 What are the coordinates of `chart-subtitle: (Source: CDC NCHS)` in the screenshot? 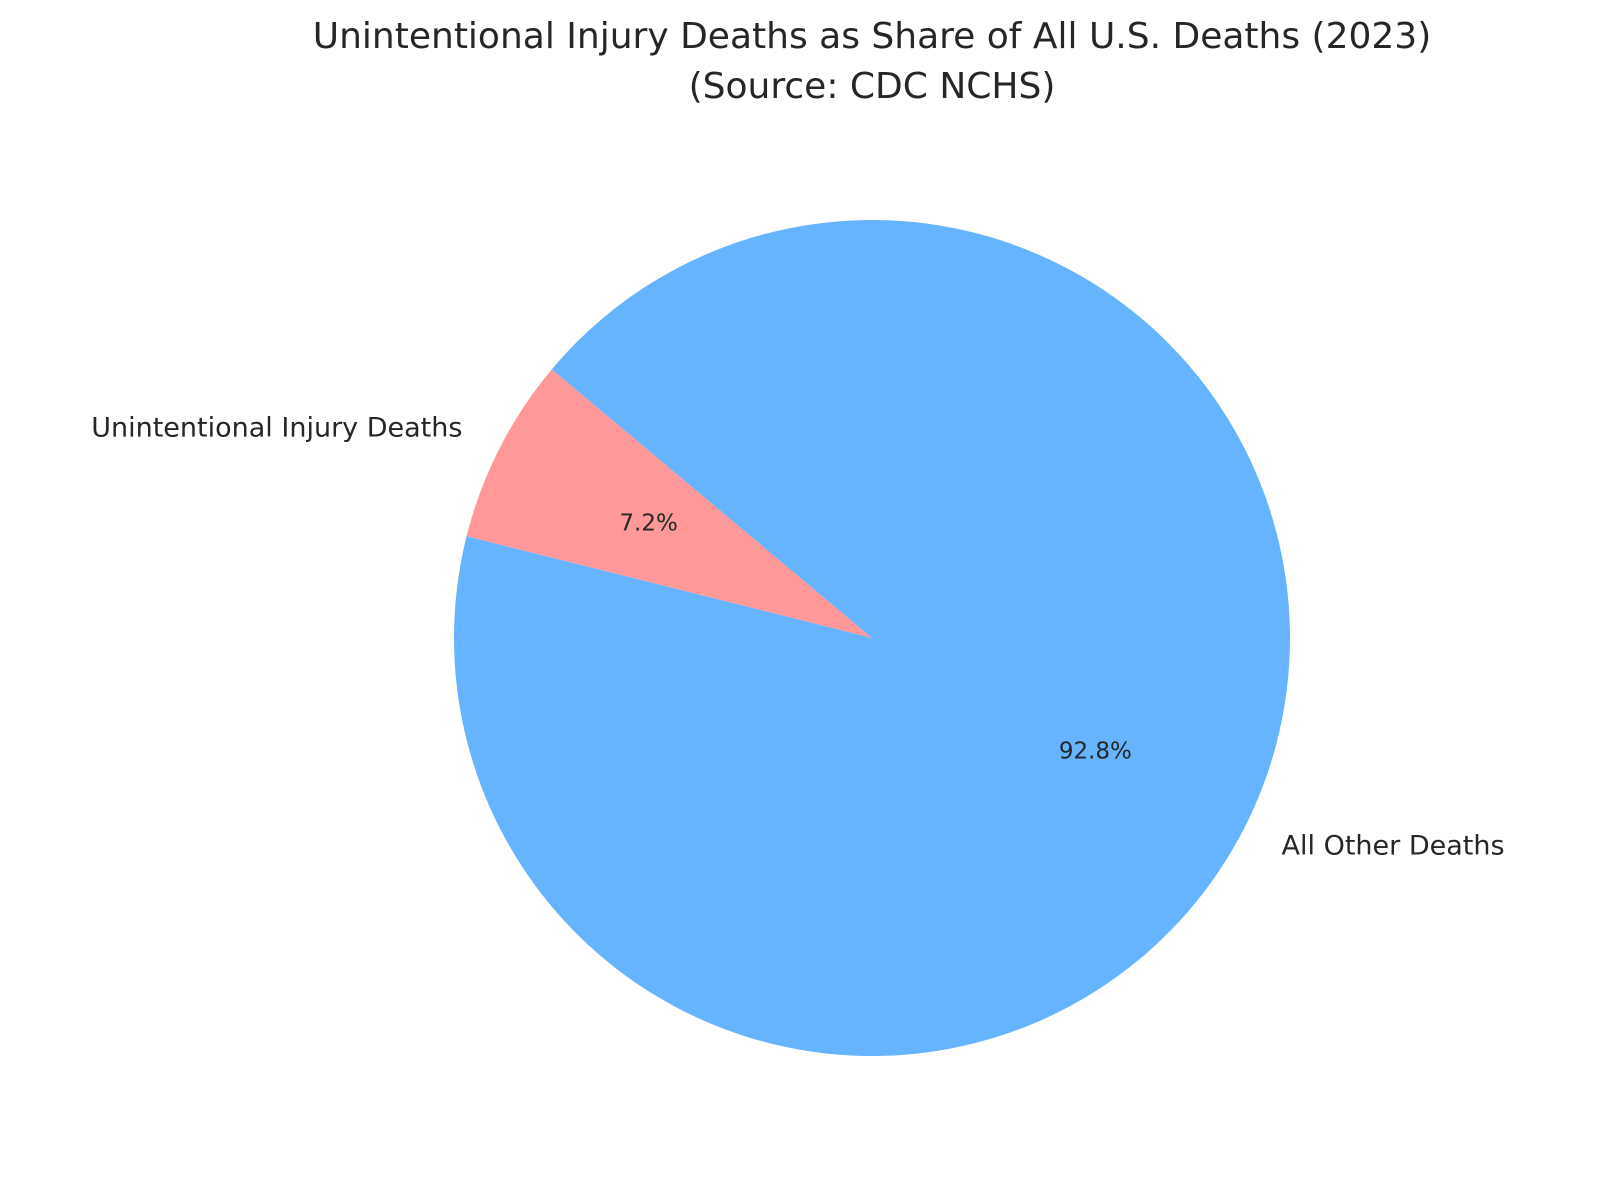 It's located at (872, 86).